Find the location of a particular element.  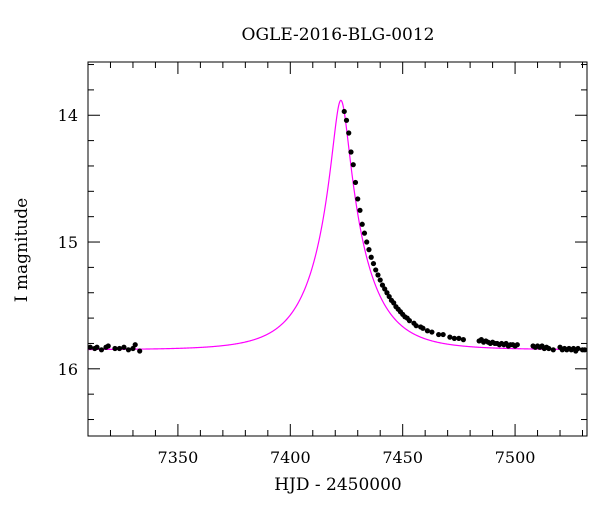

y-tick-label: 14 is located at coordinates (68, 115).